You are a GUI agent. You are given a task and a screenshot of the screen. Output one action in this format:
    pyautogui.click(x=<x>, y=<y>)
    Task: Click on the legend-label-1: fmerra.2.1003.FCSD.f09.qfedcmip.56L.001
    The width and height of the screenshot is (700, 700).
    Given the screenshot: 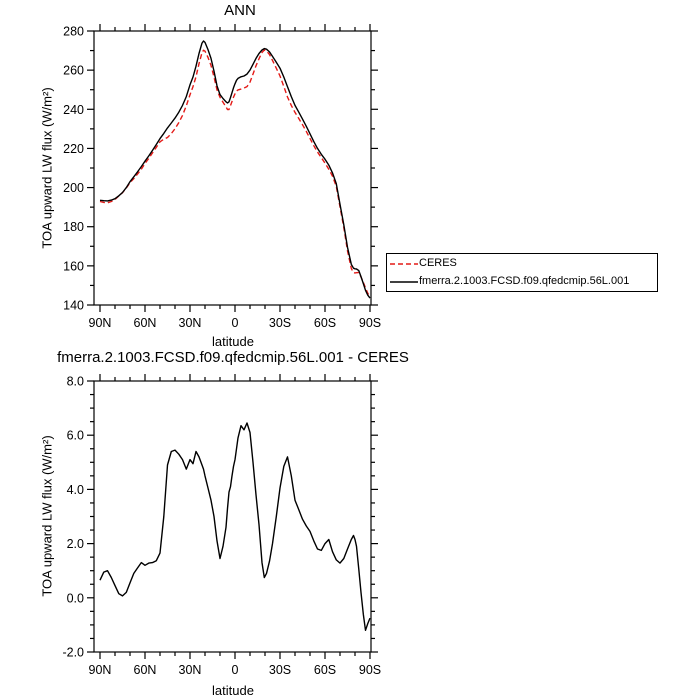 What is the action you would take?
    pyautogui.click(x=524, y=281)
    